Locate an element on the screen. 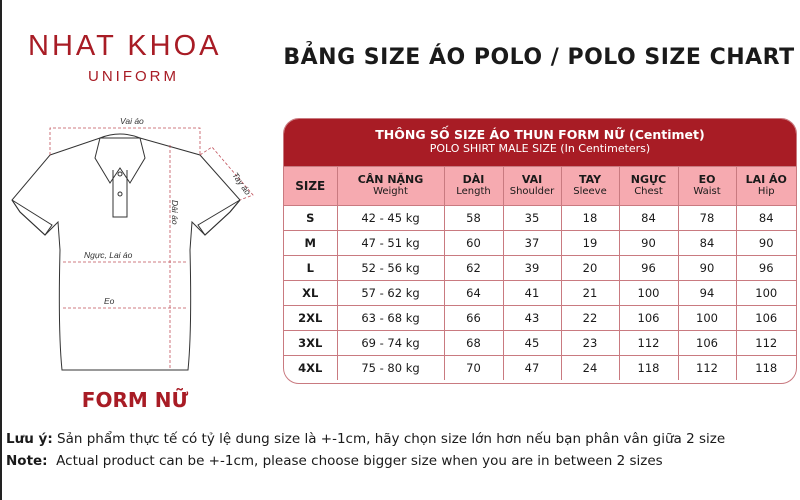 The width and height of the screenshot is (800, 500). value-cell: 60 is located at coordinates (473, 243).